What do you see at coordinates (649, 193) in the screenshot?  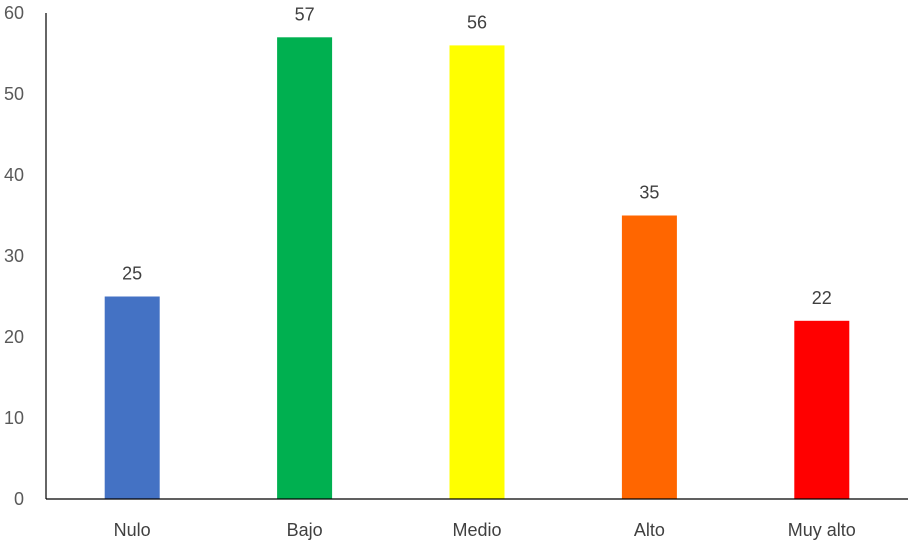 I see `data-label: 35` at bounding box center [649, 193].